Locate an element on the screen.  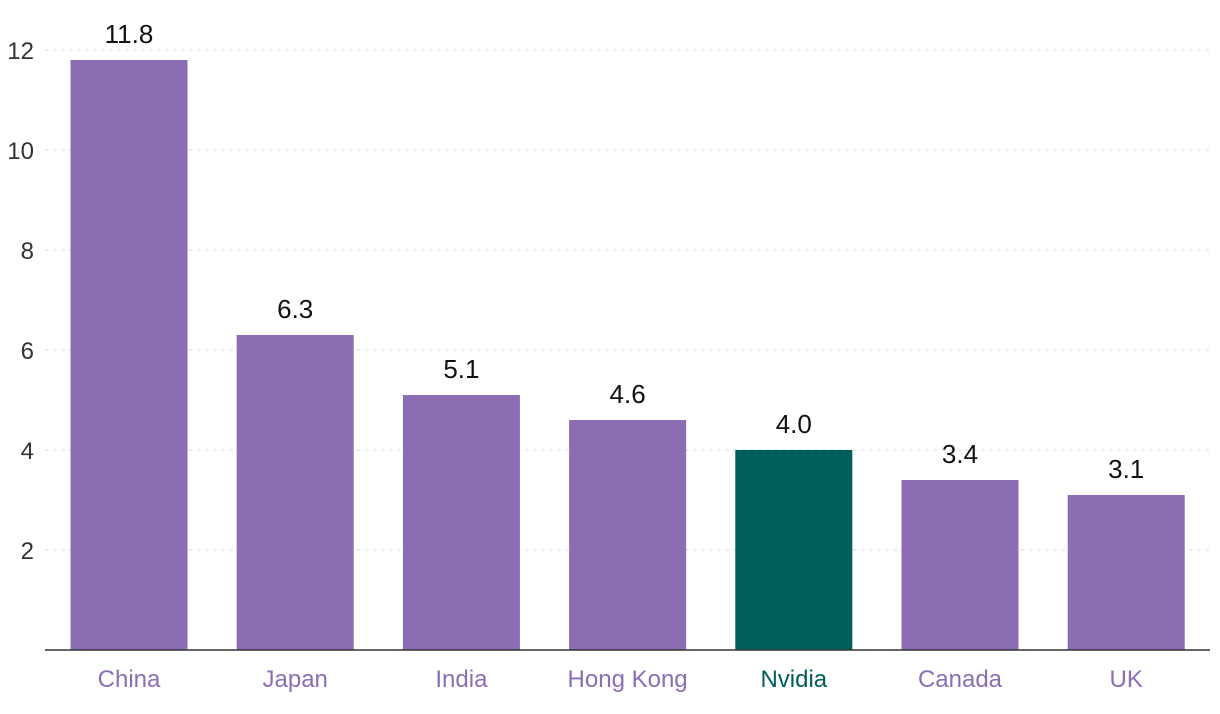
category-labels: China Japan India Hong Kong Nvidia Canada UK is located at coordinates (620, 679).